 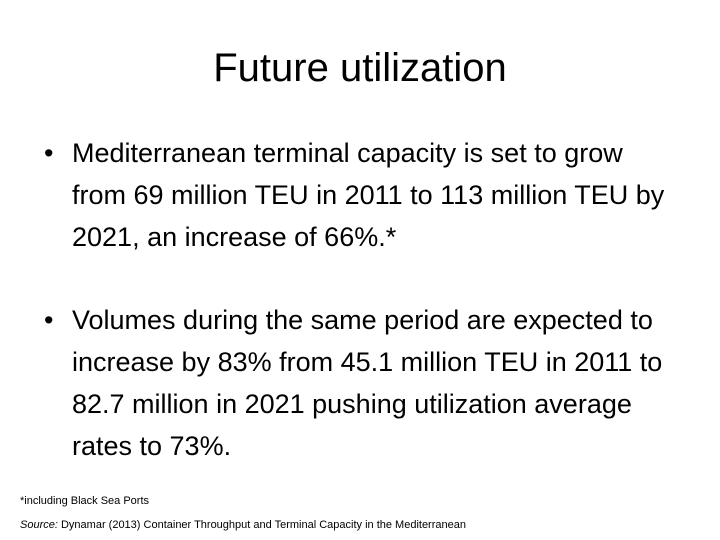 What do you see at coordinates (39, 525) in the screenshot?
I see `source-label: Source:` at bounding box center [39, 525].